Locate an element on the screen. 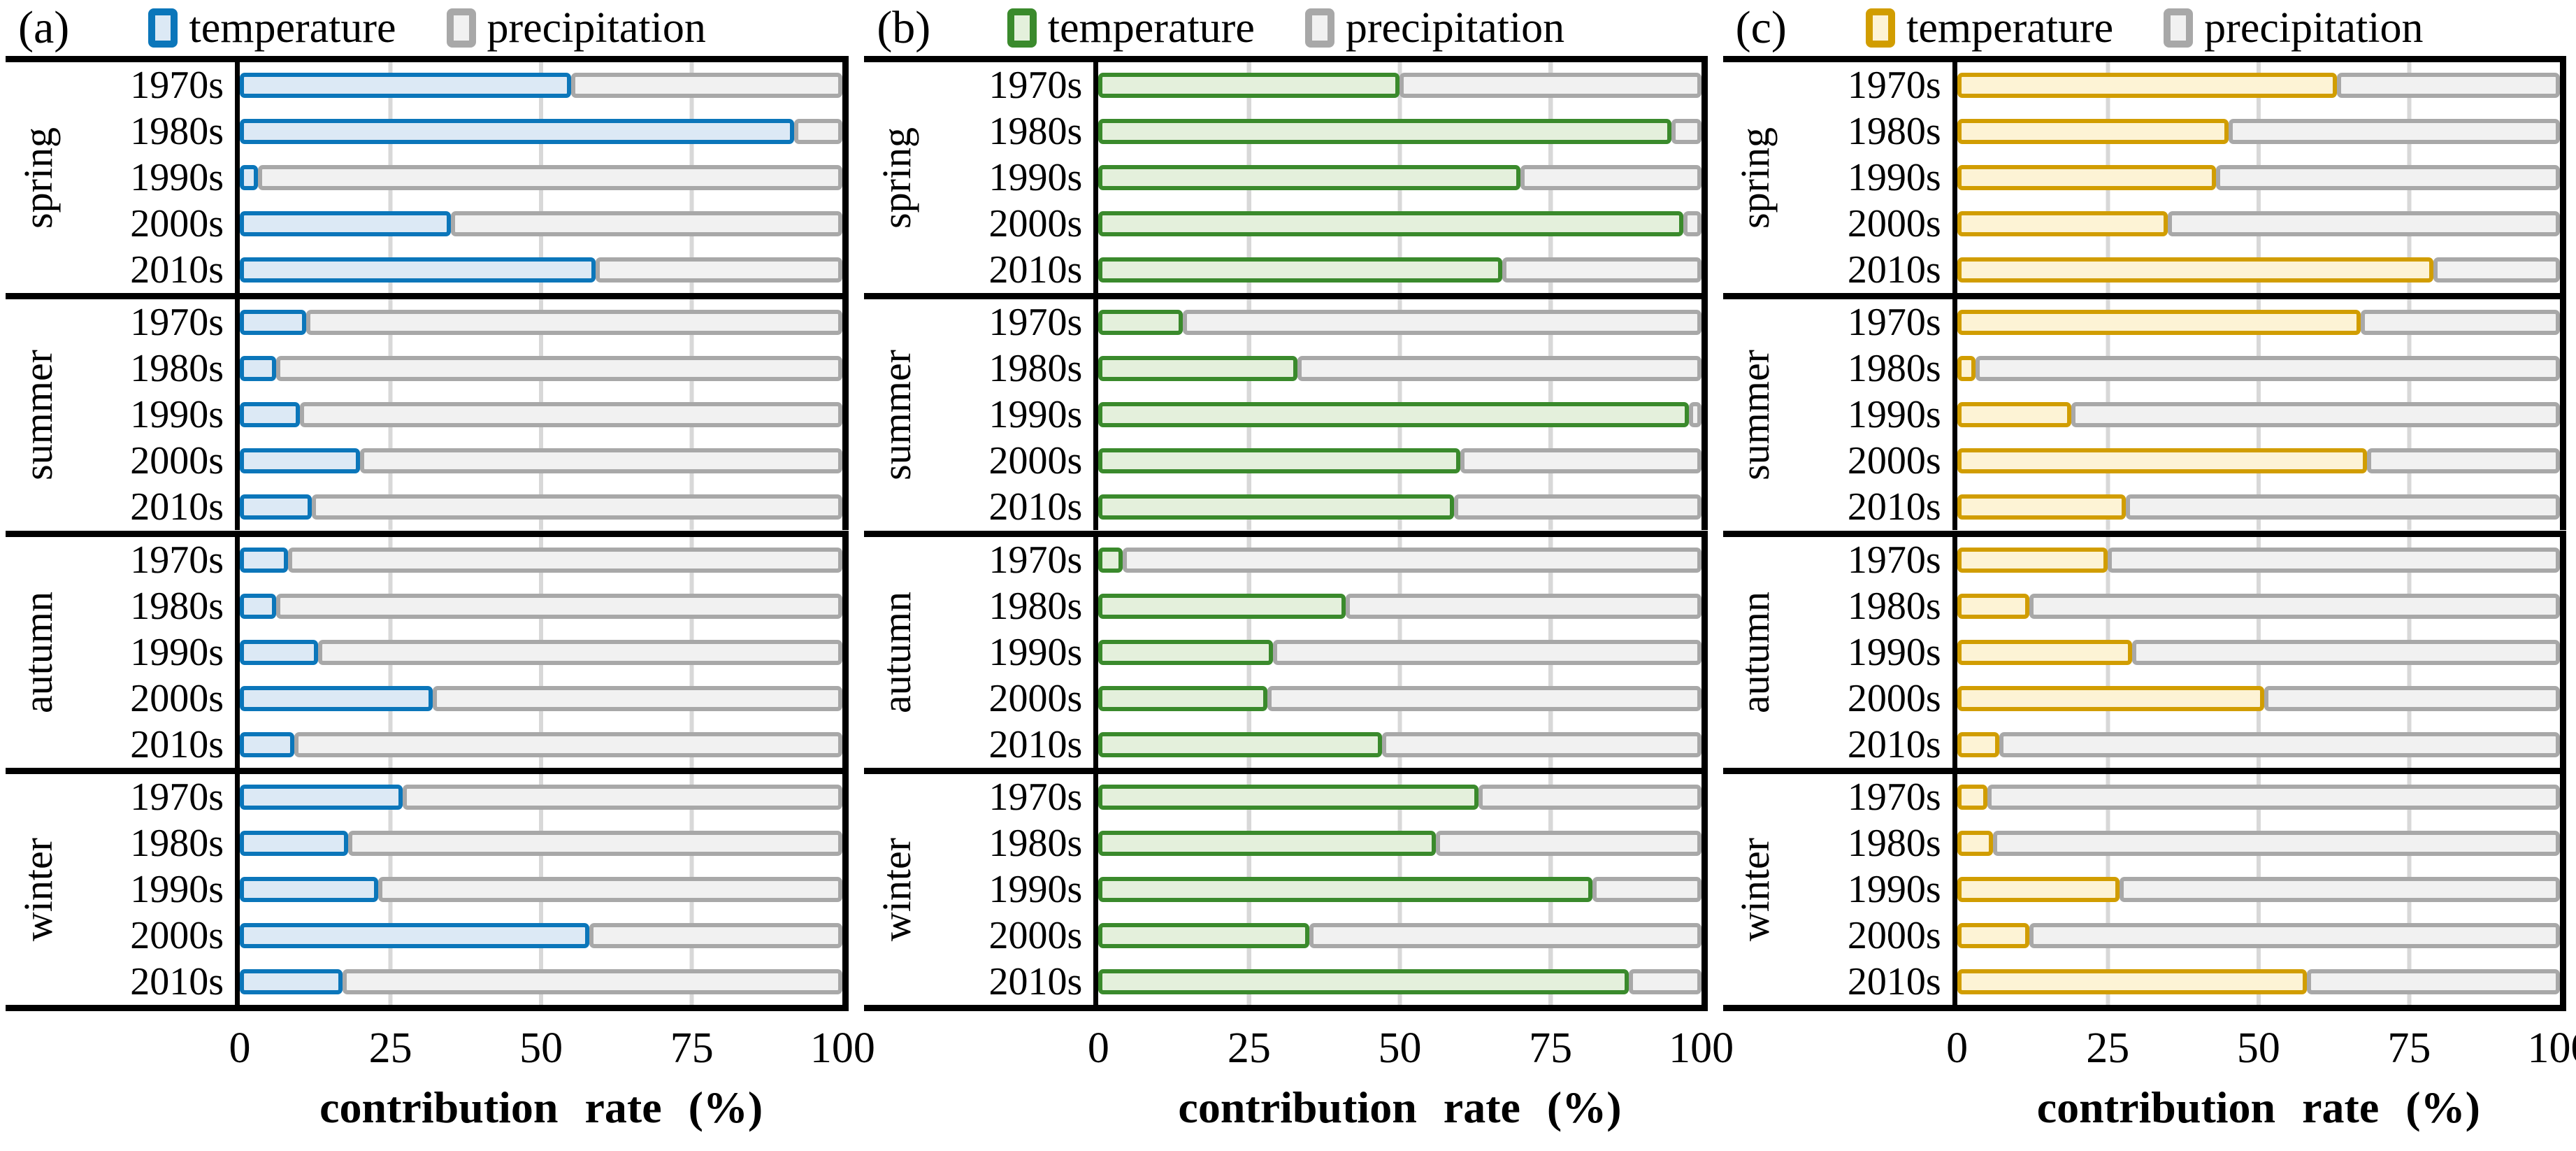  x-axis-ticks-row: 0 25 50 75 100 is located at coordinates (440, 1048).